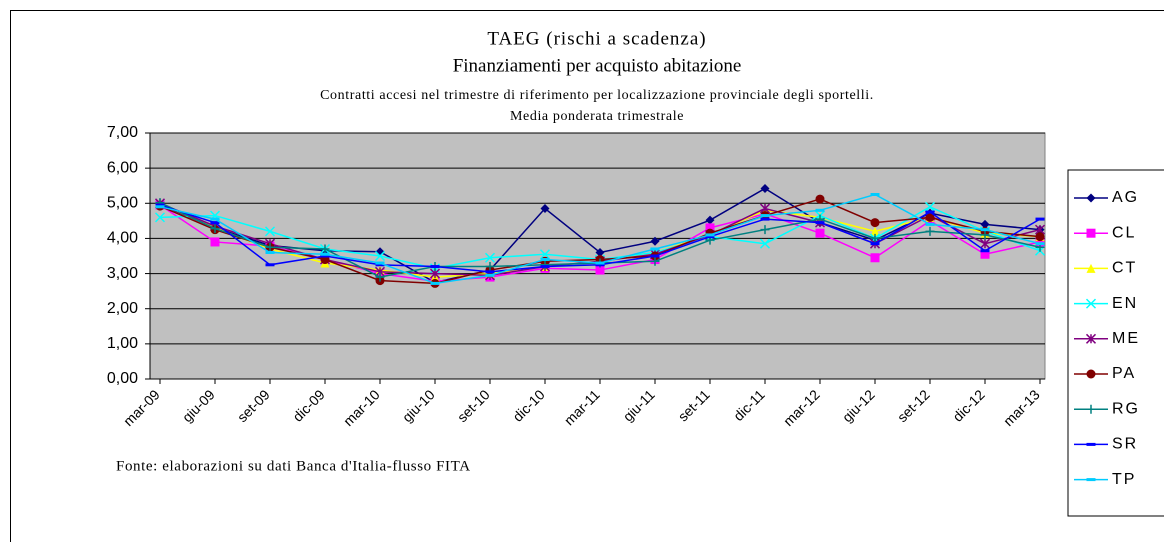 This screenshot has width=1164, height=542. What do you see at coordinates (122, 203) in the screenshot?
I see `y-tick-label: 5,00` at bounding box center [122, 203].